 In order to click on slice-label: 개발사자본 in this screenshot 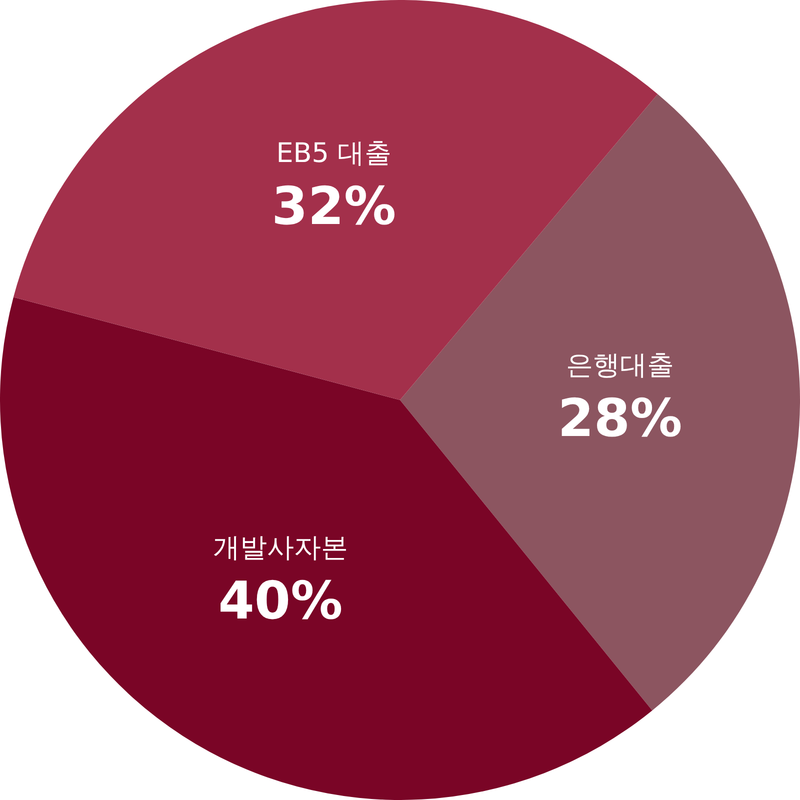, I will do `click(280, 548)`.